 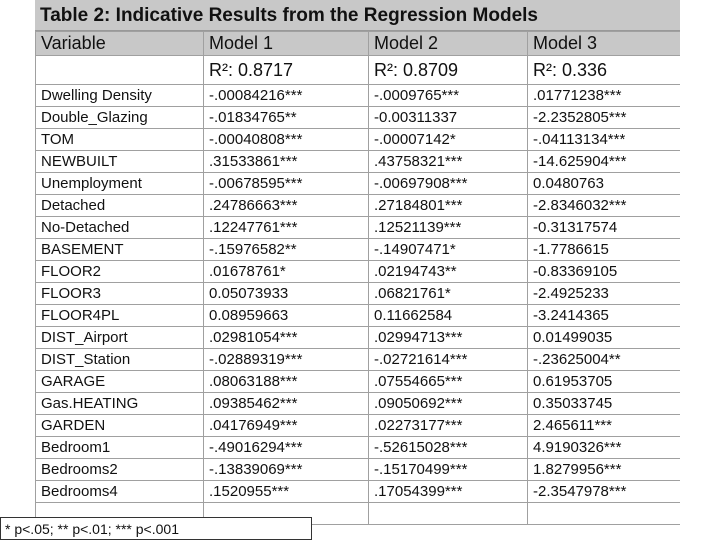 I want to click on cell: -2.8346032***, so click(x=603, y=205).